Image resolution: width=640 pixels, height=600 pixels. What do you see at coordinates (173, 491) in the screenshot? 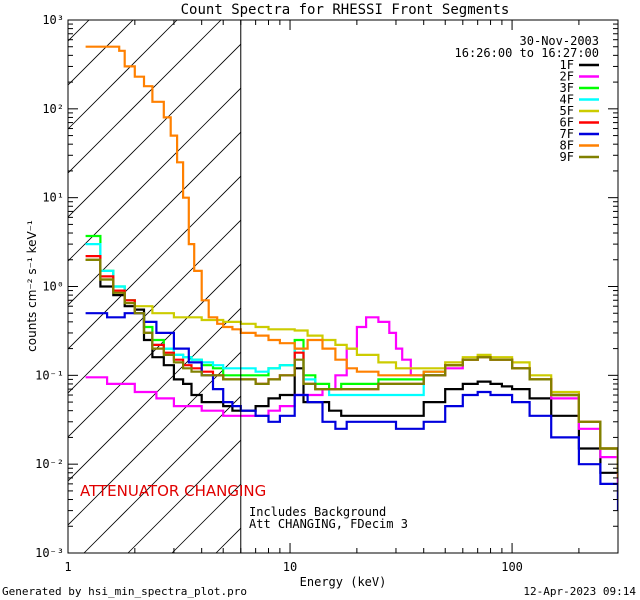
I see `attenuator-warning: ATTENUATOR CHANGING` at bounding box center [173, 491].